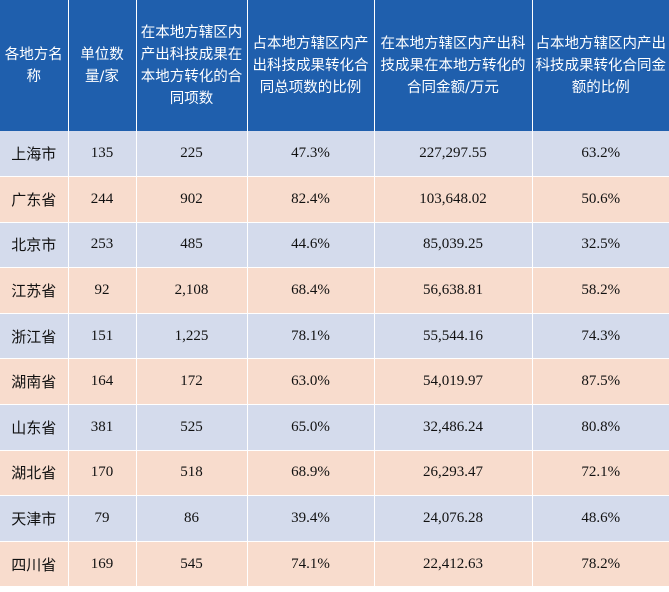 The image size is (669, 592). Describe the element at coordinates (453, 336) in the screenshot. I see `cell-contract-amount: 55,544.16` at that location.